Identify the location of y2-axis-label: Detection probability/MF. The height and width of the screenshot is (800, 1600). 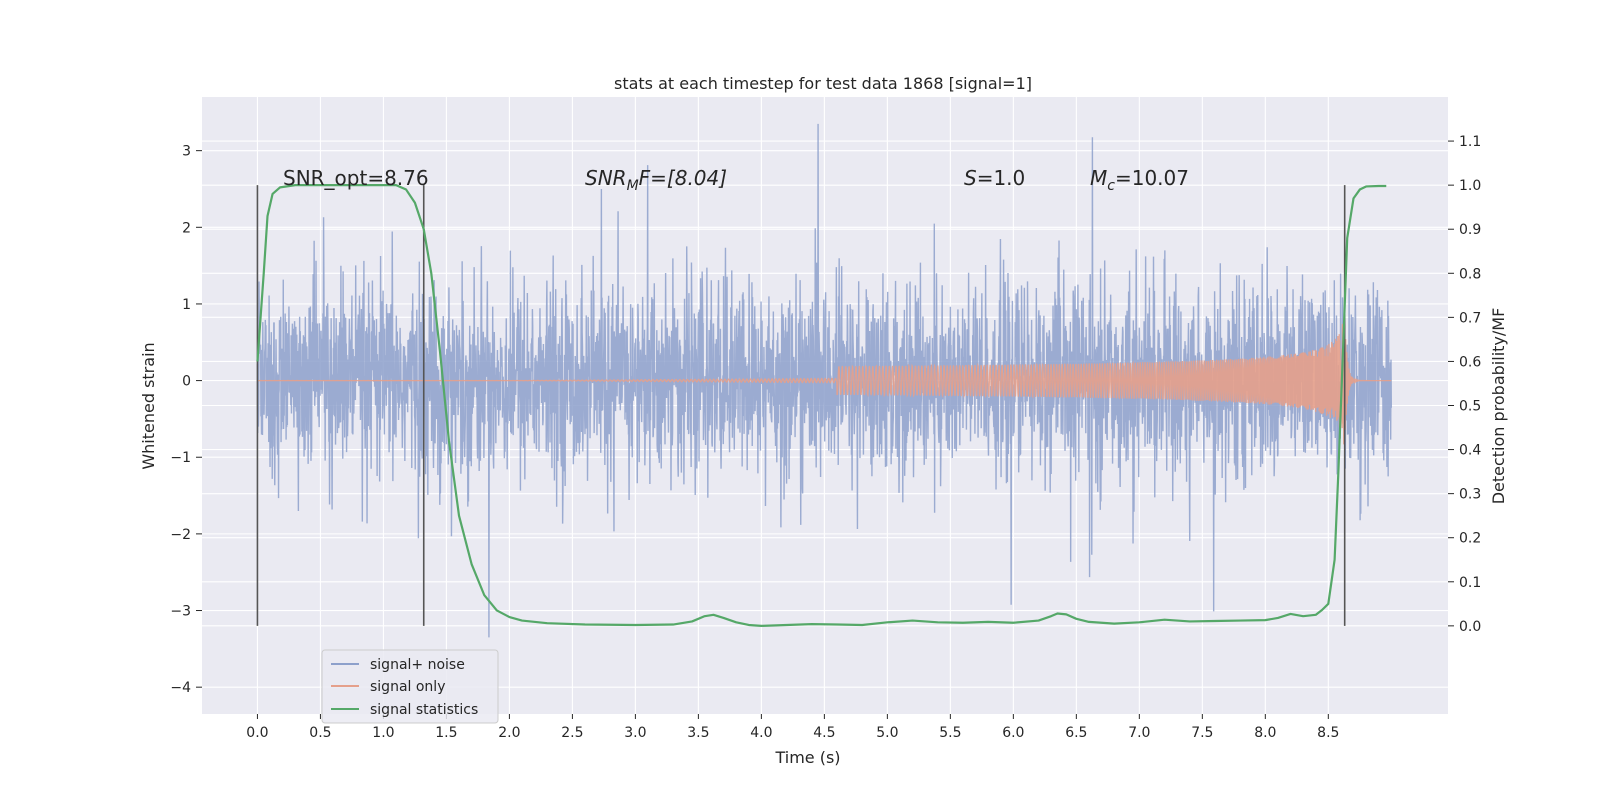
(1498, 406).